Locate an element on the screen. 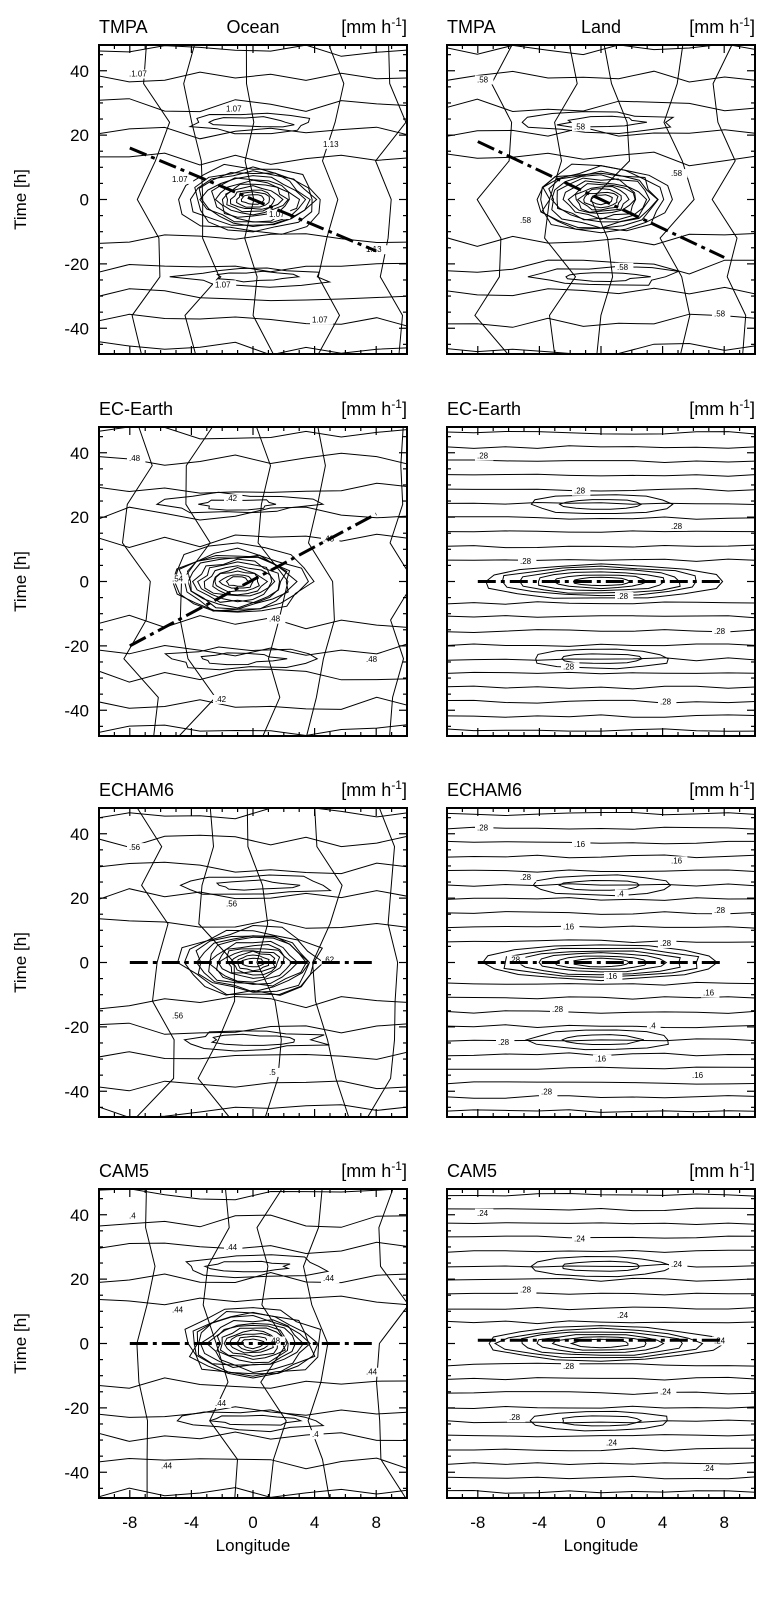 The image size is (779, 1607). panel-region-label: Ocean is located at coordinates (252, 27).